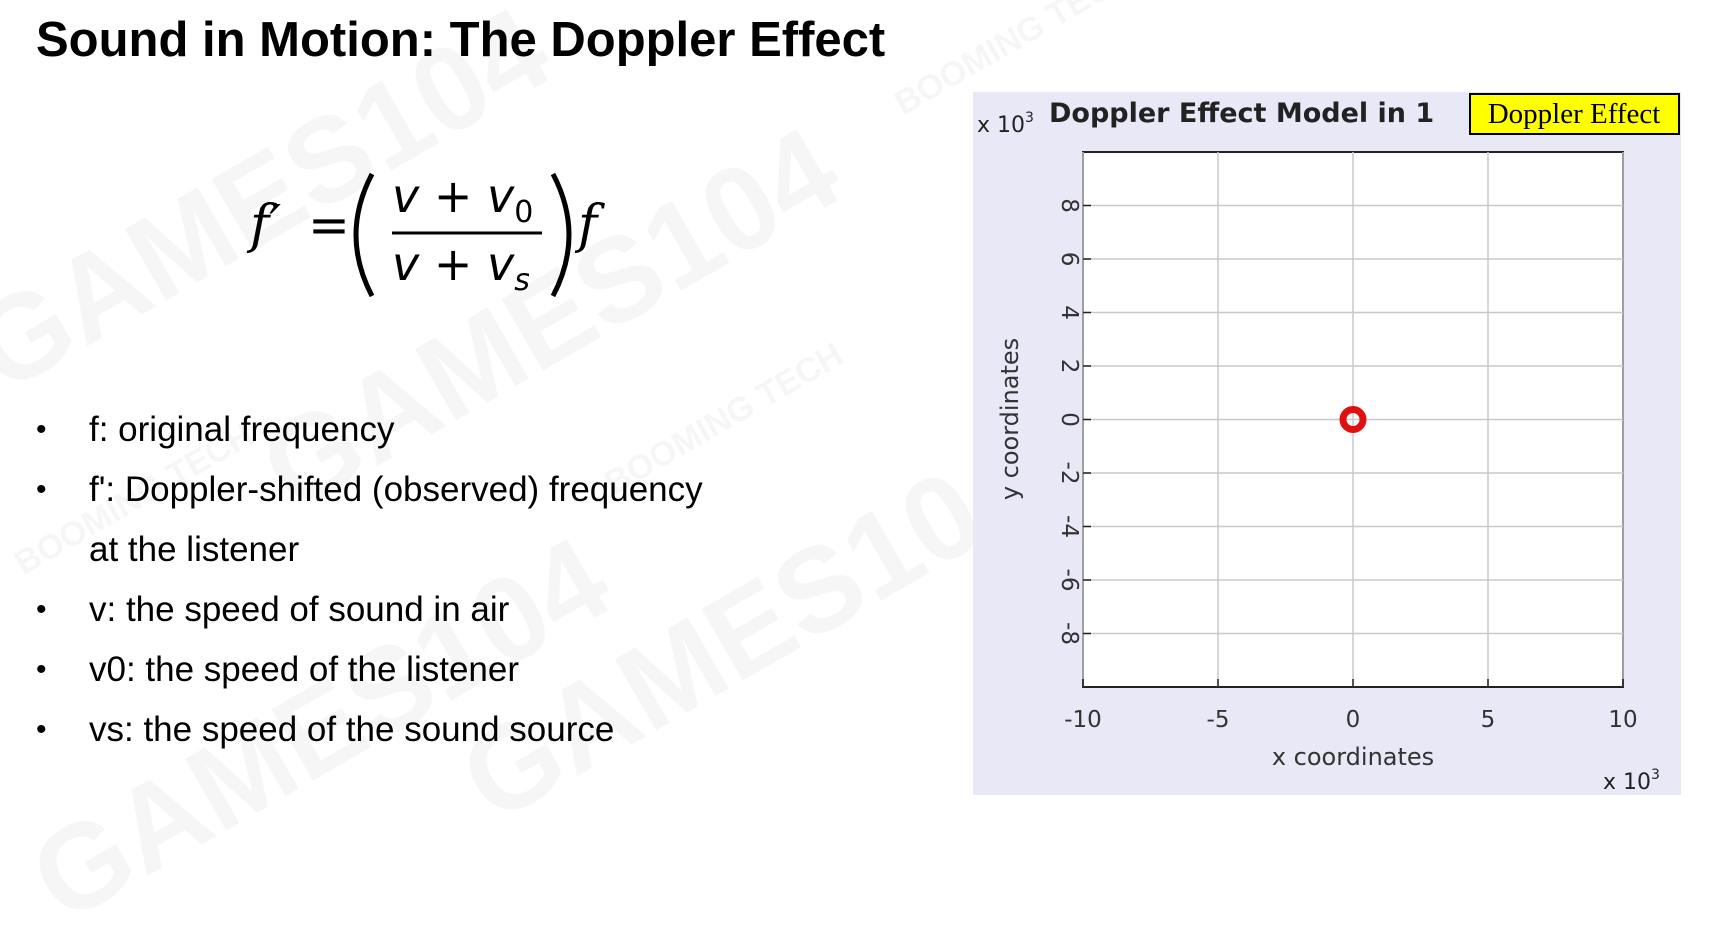 The height and width of the screenshot is (949, 1715). Describe the element at coordinates (1069, 259) in the screenshot. I see `y-tick-label: 6` at that location.